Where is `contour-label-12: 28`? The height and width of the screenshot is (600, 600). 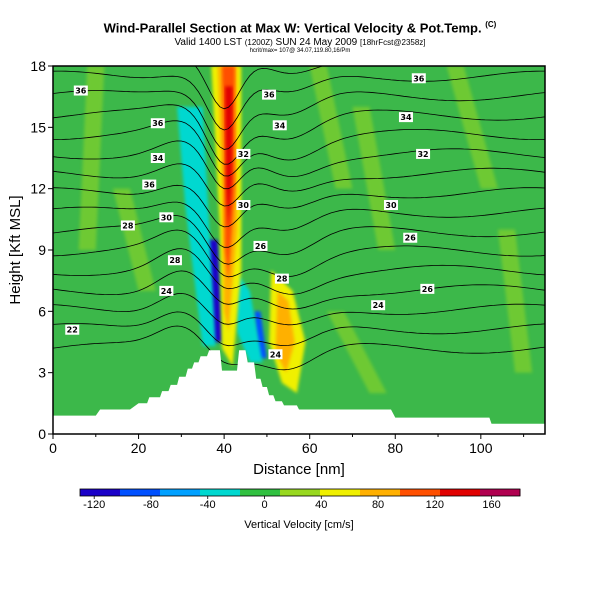
contour-label-12: 28 is located at coordinates (281, 278).